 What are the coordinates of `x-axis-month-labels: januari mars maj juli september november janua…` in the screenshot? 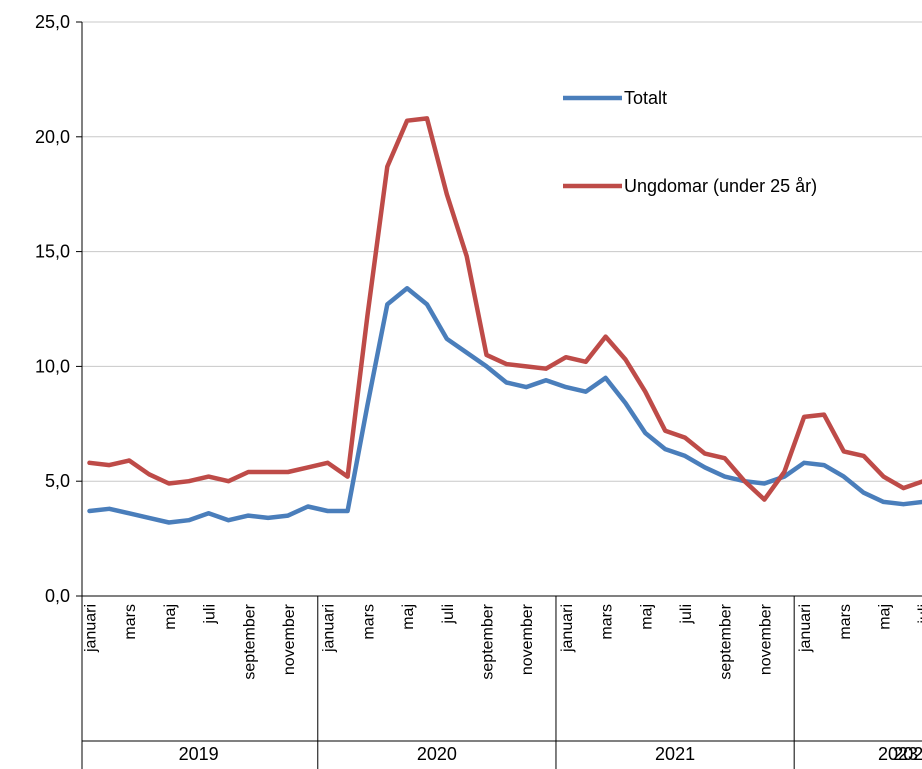 It's located at (502, 641).